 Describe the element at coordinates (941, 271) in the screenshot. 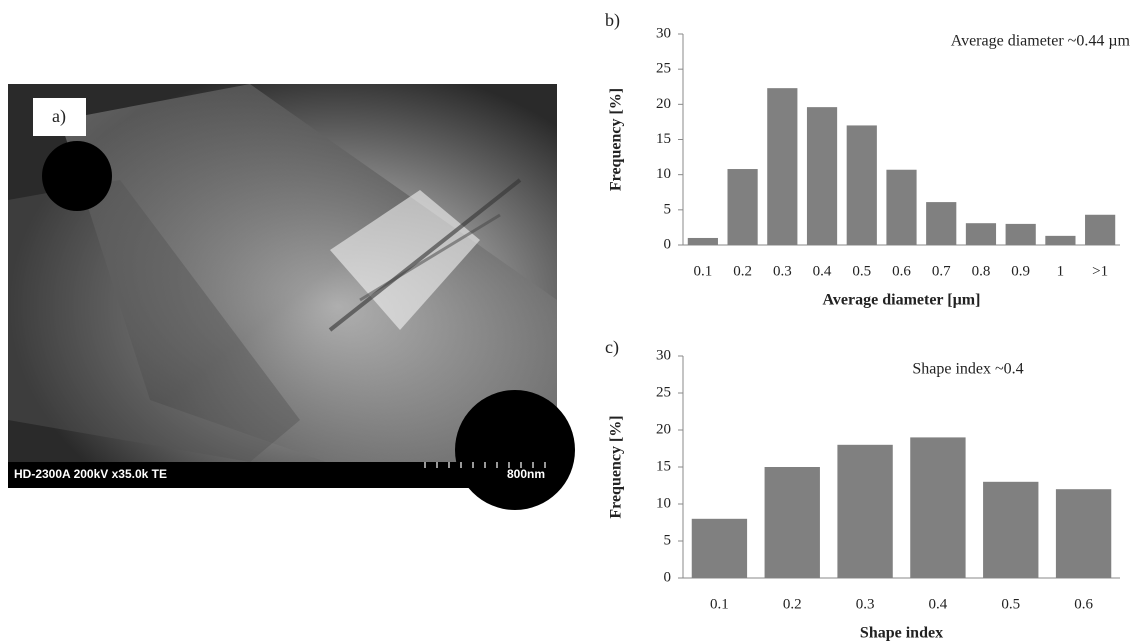

I see `x-tick-label: 0.7` at that location.